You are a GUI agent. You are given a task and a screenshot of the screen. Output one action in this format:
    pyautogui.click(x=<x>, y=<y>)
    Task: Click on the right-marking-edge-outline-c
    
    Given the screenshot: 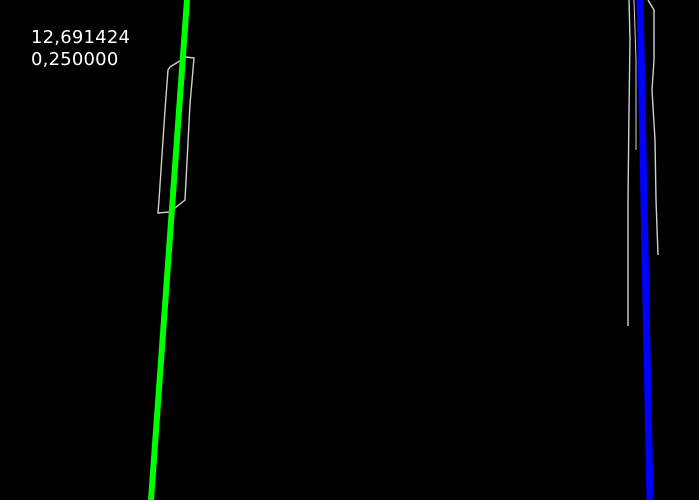 What is the action you would take?
    pyautogui.click(x=635, y=75)
    